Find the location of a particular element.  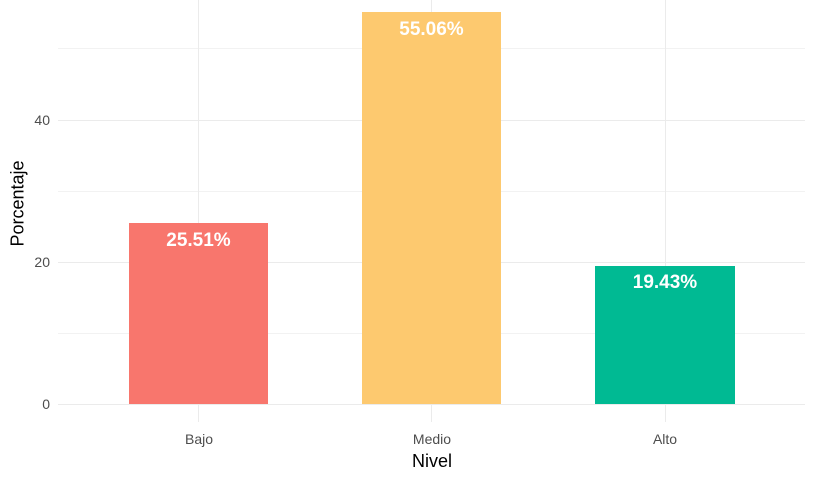

y-axis-title: Porcentaje is located at coordinates (17, 203).